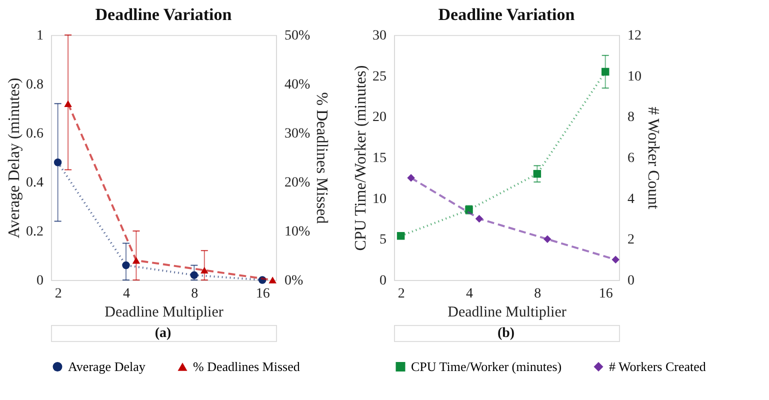 Image resolution: width=769 pixels, height=400 pixels. What do you see at coordinates (631, 158) in the screenshot?
I see `y2-tick-label: 6` at bounding box center [631, 158].